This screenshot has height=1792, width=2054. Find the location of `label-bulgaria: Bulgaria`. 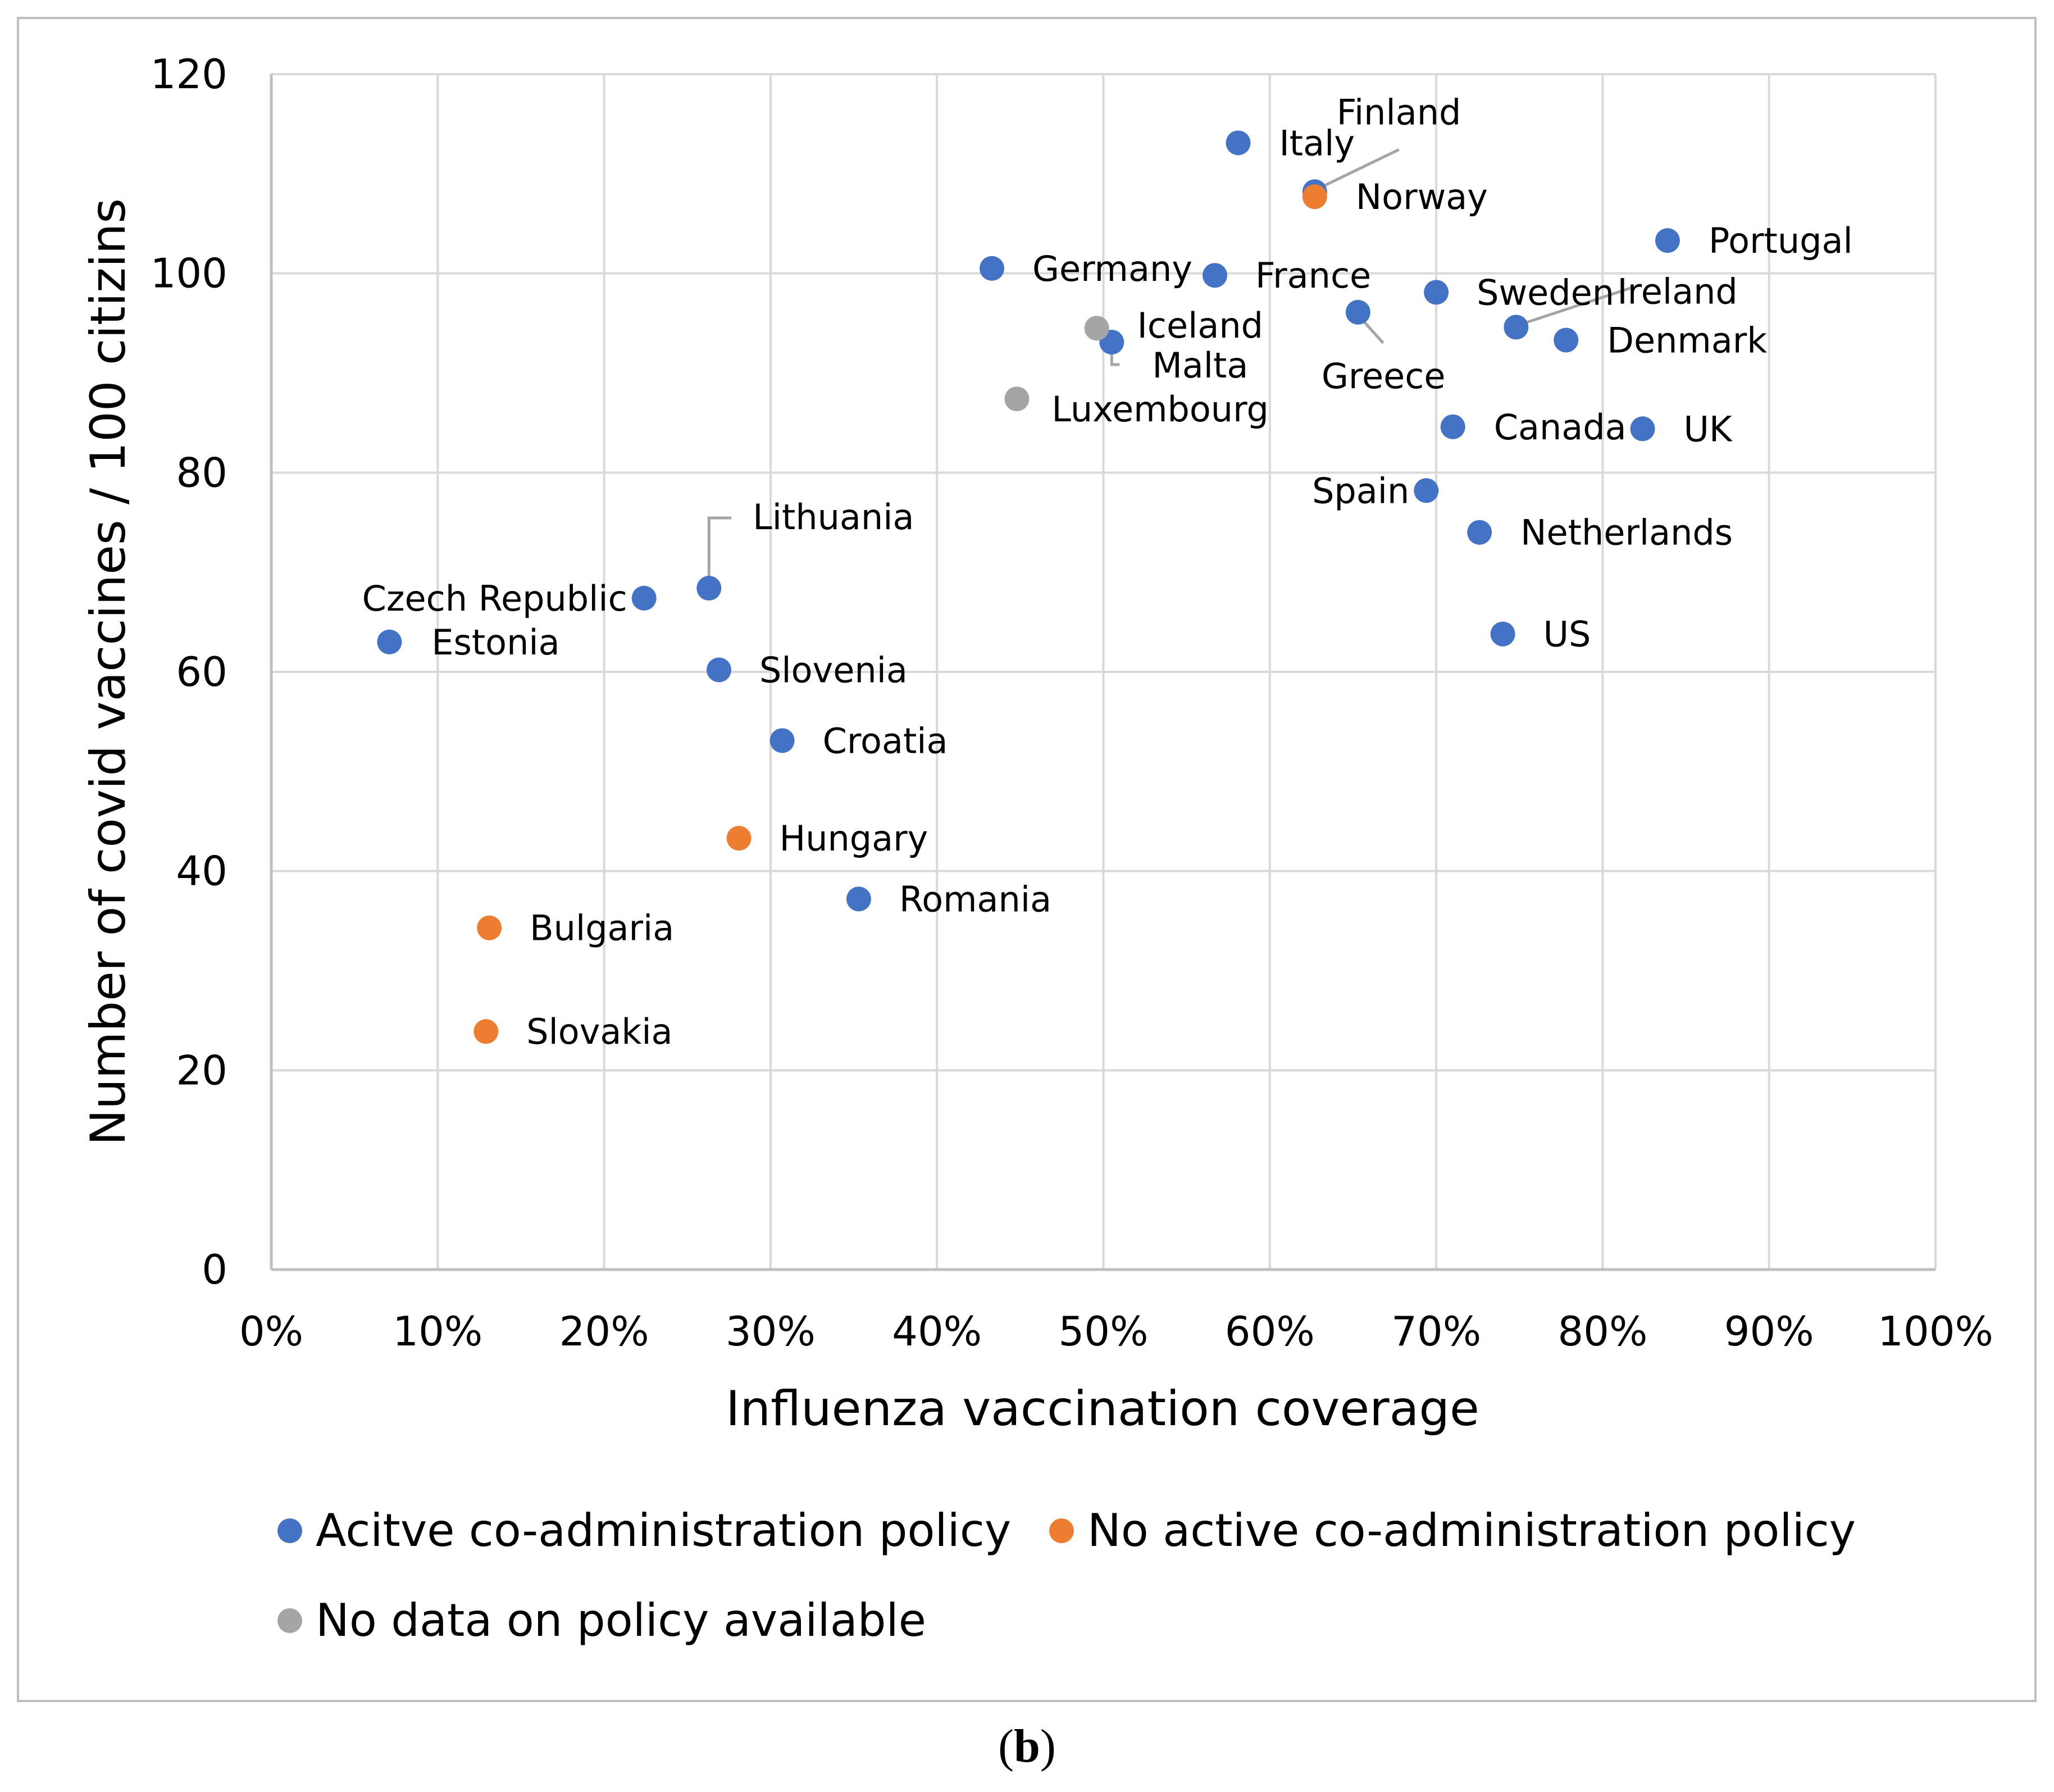

label-bulgaria: Bulgaria is located at coordinates (602, 929).